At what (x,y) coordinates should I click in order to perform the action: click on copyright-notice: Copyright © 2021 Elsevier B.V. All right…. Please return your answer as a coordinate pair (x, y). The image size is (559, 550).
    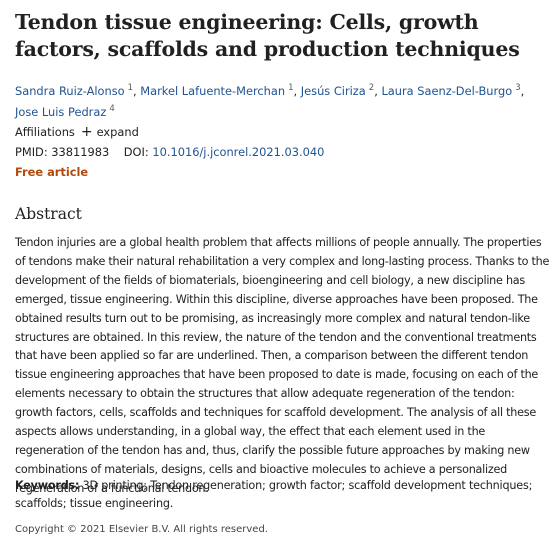
    Looking at the image, I should click on (141, 529).